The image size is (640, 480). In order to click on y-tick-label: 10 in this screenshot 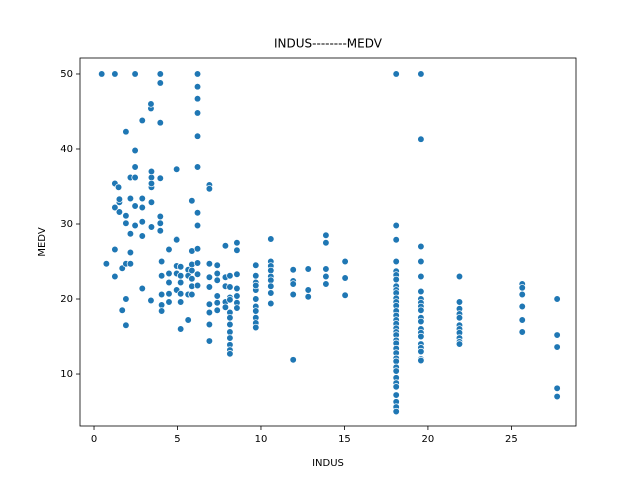, I will do `click(66, 374)`.